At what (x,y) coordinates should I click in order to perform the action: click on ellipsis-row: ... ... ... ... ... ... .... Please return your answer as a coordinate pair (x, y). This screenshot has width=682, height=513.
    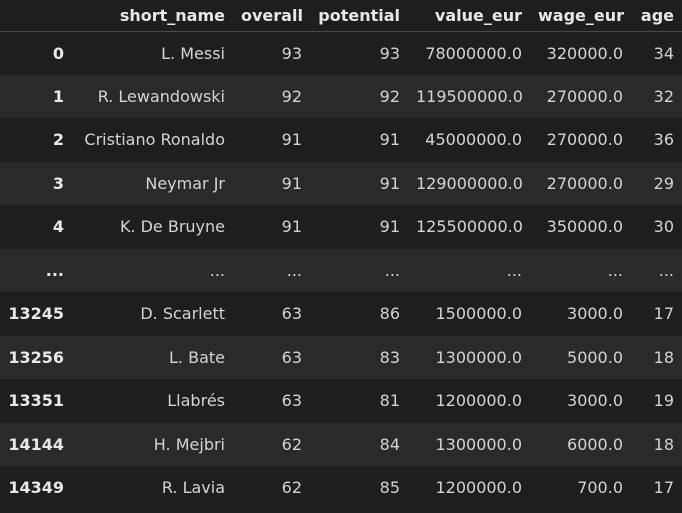
    Looking at the image, I should click on (341, 270).